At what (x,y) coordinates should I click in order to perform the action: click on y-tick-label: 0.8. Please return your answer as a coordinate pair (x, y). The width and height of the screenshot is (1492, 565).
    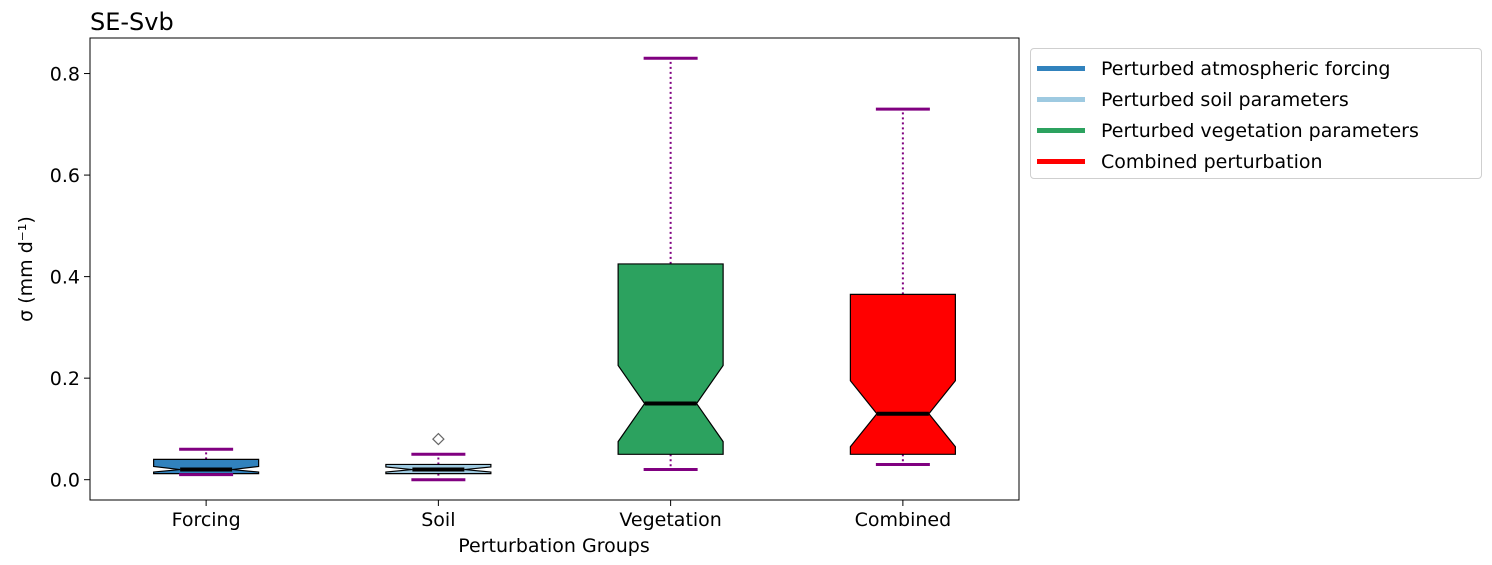
    Looking at the image, I should click on (65, 75).